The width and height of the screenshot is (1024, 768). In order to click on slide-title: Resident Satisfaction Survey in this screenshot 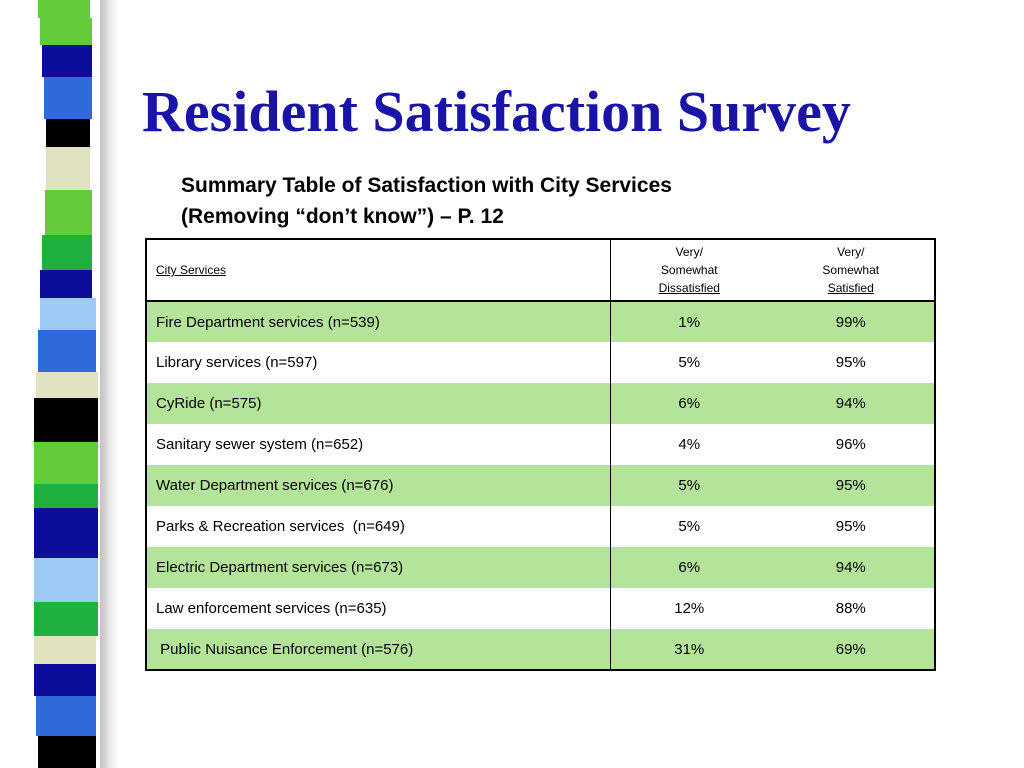, I will do `click(496, 111)`.